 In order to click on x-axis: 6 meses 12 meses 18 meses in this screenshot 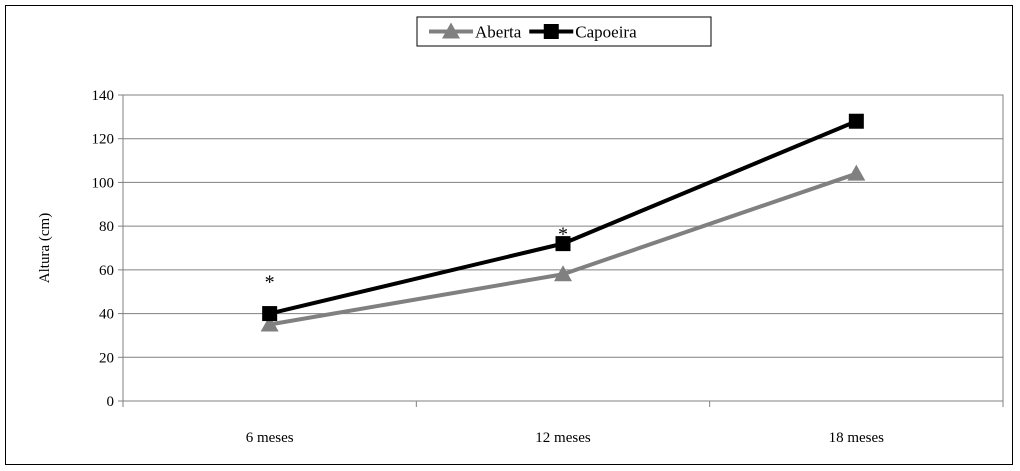, I will do `click(563, 423)`.